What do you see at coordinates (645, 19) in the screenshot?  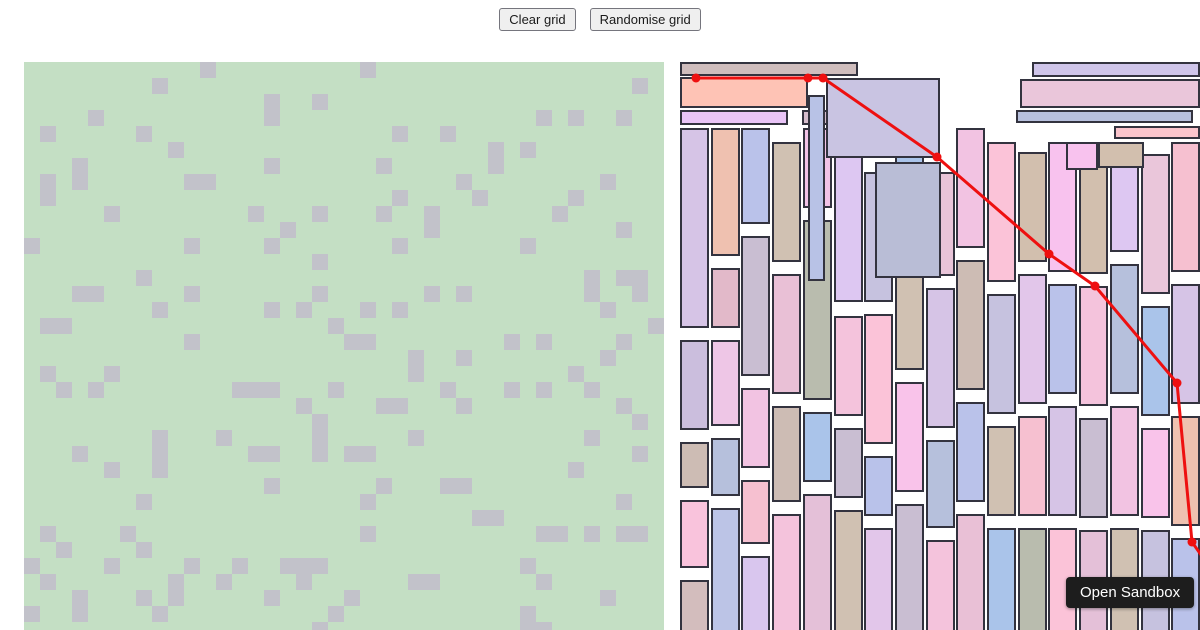 I see `randomise-grid-button: Randomise grid` at bounding box center [645, 19].